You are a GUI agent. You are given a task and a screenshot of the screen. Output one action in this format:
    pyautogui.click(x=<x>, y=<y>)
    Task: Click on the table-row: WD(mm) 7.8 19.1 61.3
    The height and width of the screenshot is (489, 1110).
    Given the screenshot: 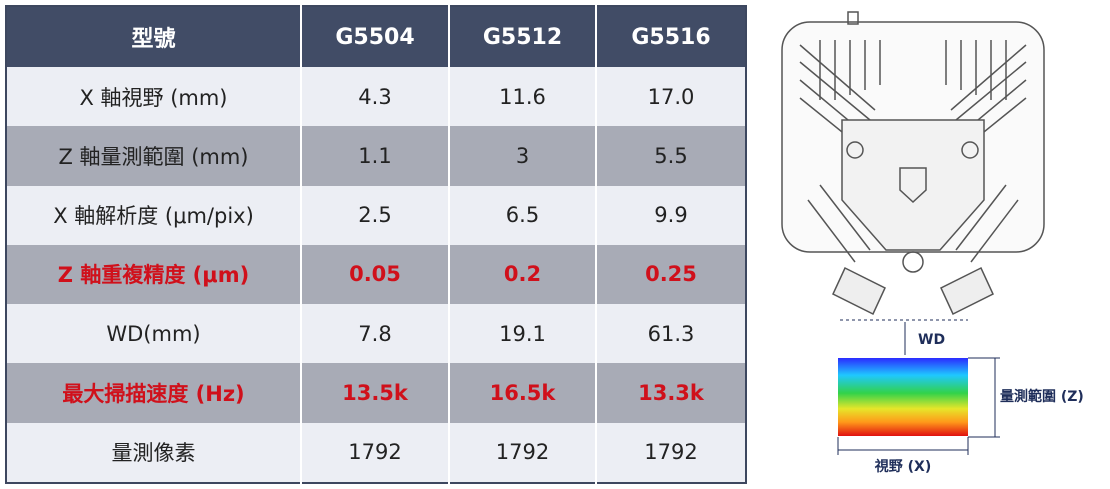 What is the action you would take?
    pyautogui.click(x=376, y=334)
    